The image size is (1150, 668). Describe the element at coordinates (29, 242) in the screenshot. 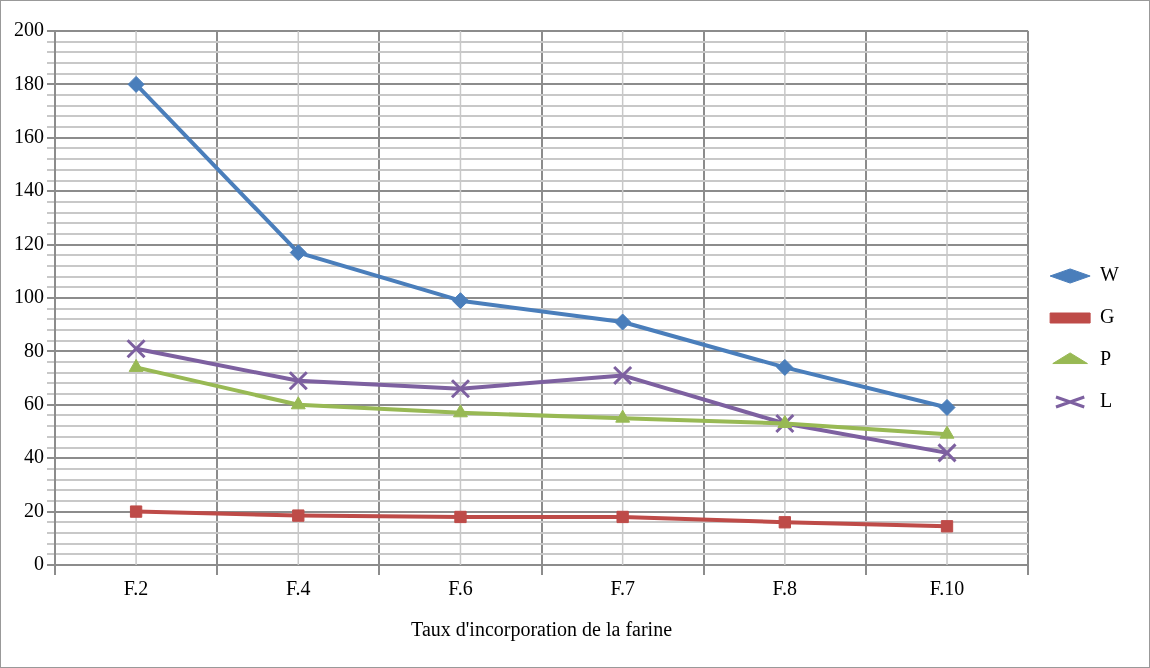

I see `y-tick-label: 120` at that location.